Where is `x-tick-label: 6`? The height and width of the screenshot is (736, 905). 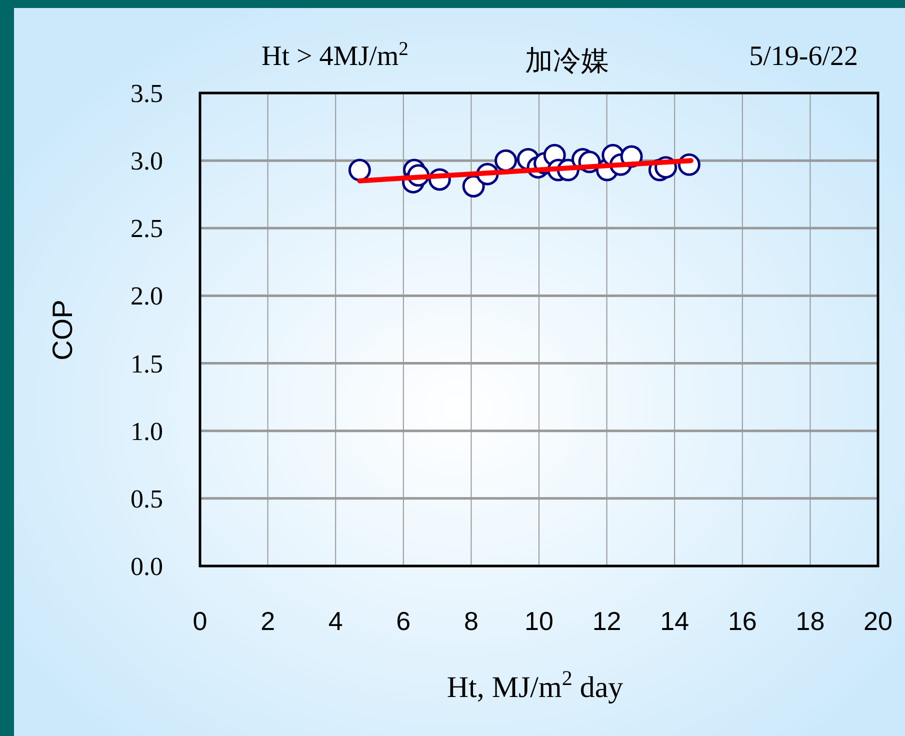
x-tick-label: 6 is located at coordinates (403, 621).